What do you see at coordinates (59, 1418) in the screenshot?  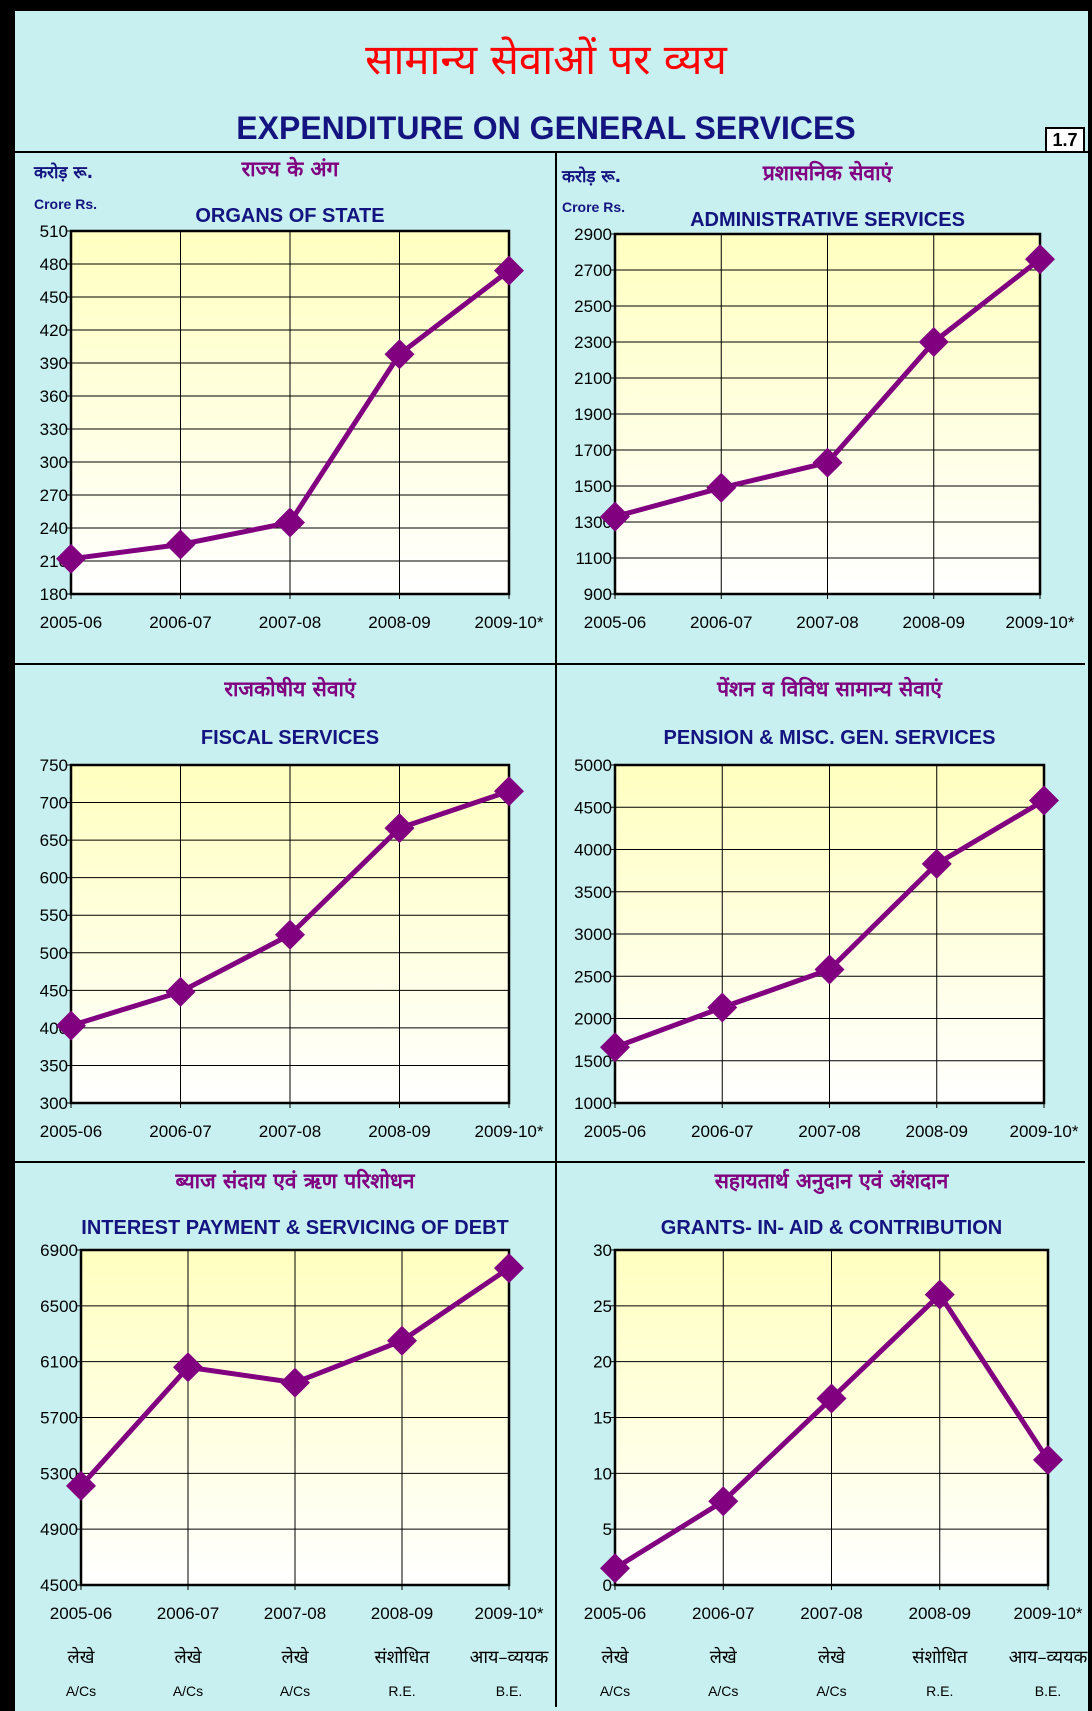 I see `y-tick-label: 5700` at bounding box center [59, 1418].